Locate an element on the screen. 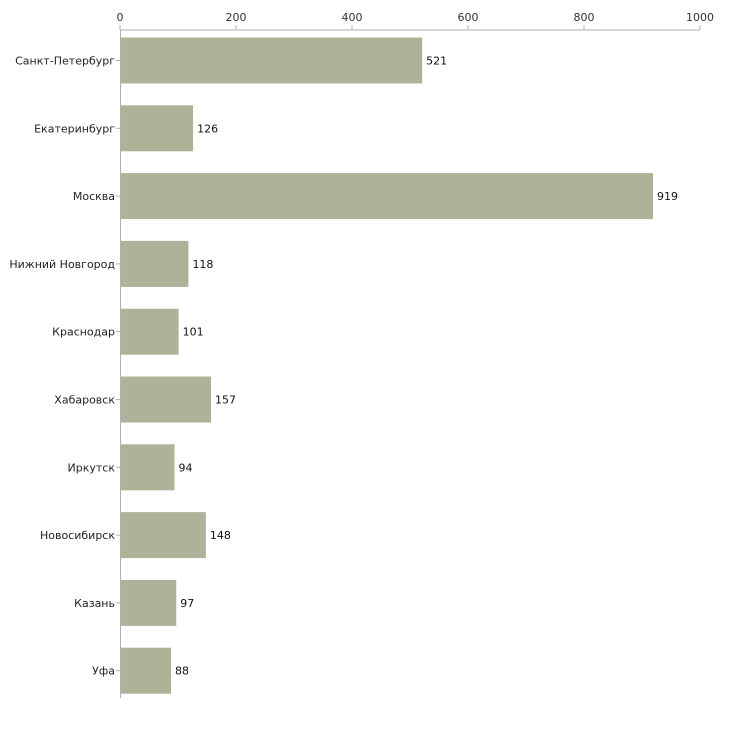 The height and width of the screenshot is (730, 730). category-label: Уфа is located at coordinates (103, 671).